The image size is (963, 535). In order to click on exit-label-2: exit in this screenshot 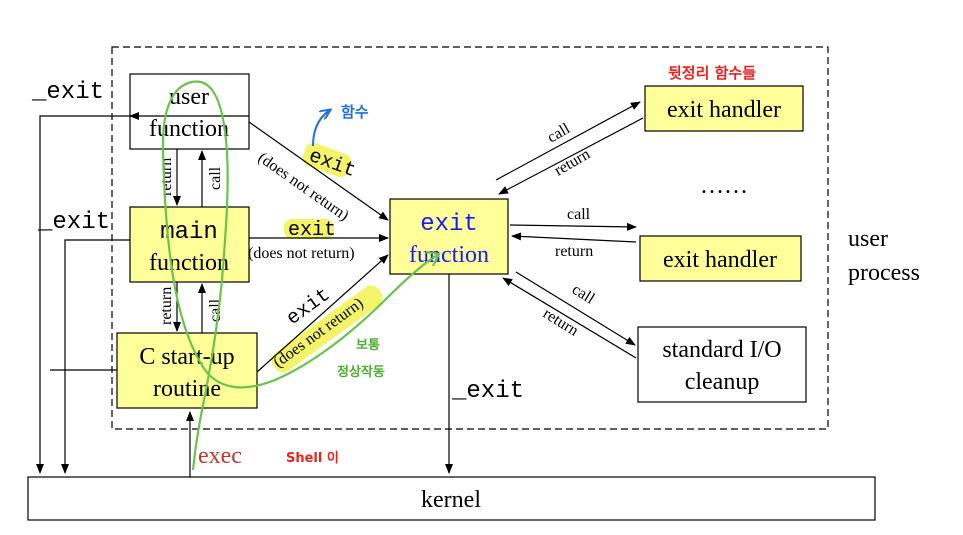, I will do `click(312, 230)`.